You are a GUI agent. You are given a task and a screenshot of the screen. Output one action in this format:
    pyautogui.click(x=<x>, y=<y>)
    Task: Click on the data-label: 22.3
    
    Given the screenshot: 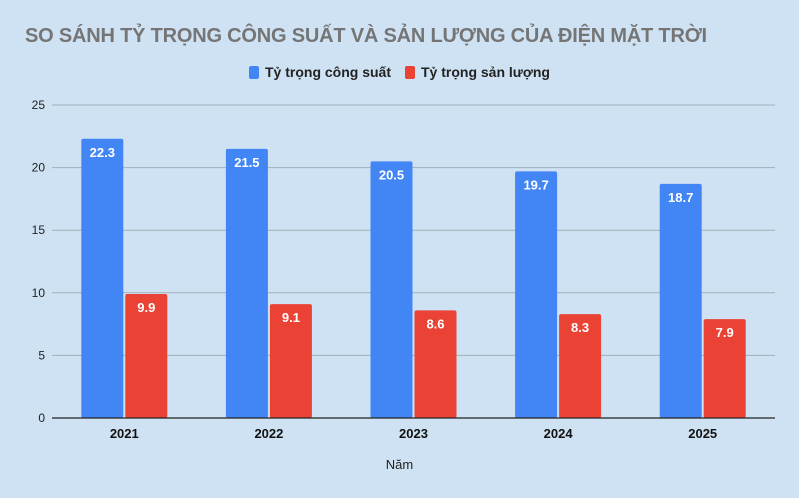 What is the action you would take?
    pyautogui.click(x=102, y=152)
    